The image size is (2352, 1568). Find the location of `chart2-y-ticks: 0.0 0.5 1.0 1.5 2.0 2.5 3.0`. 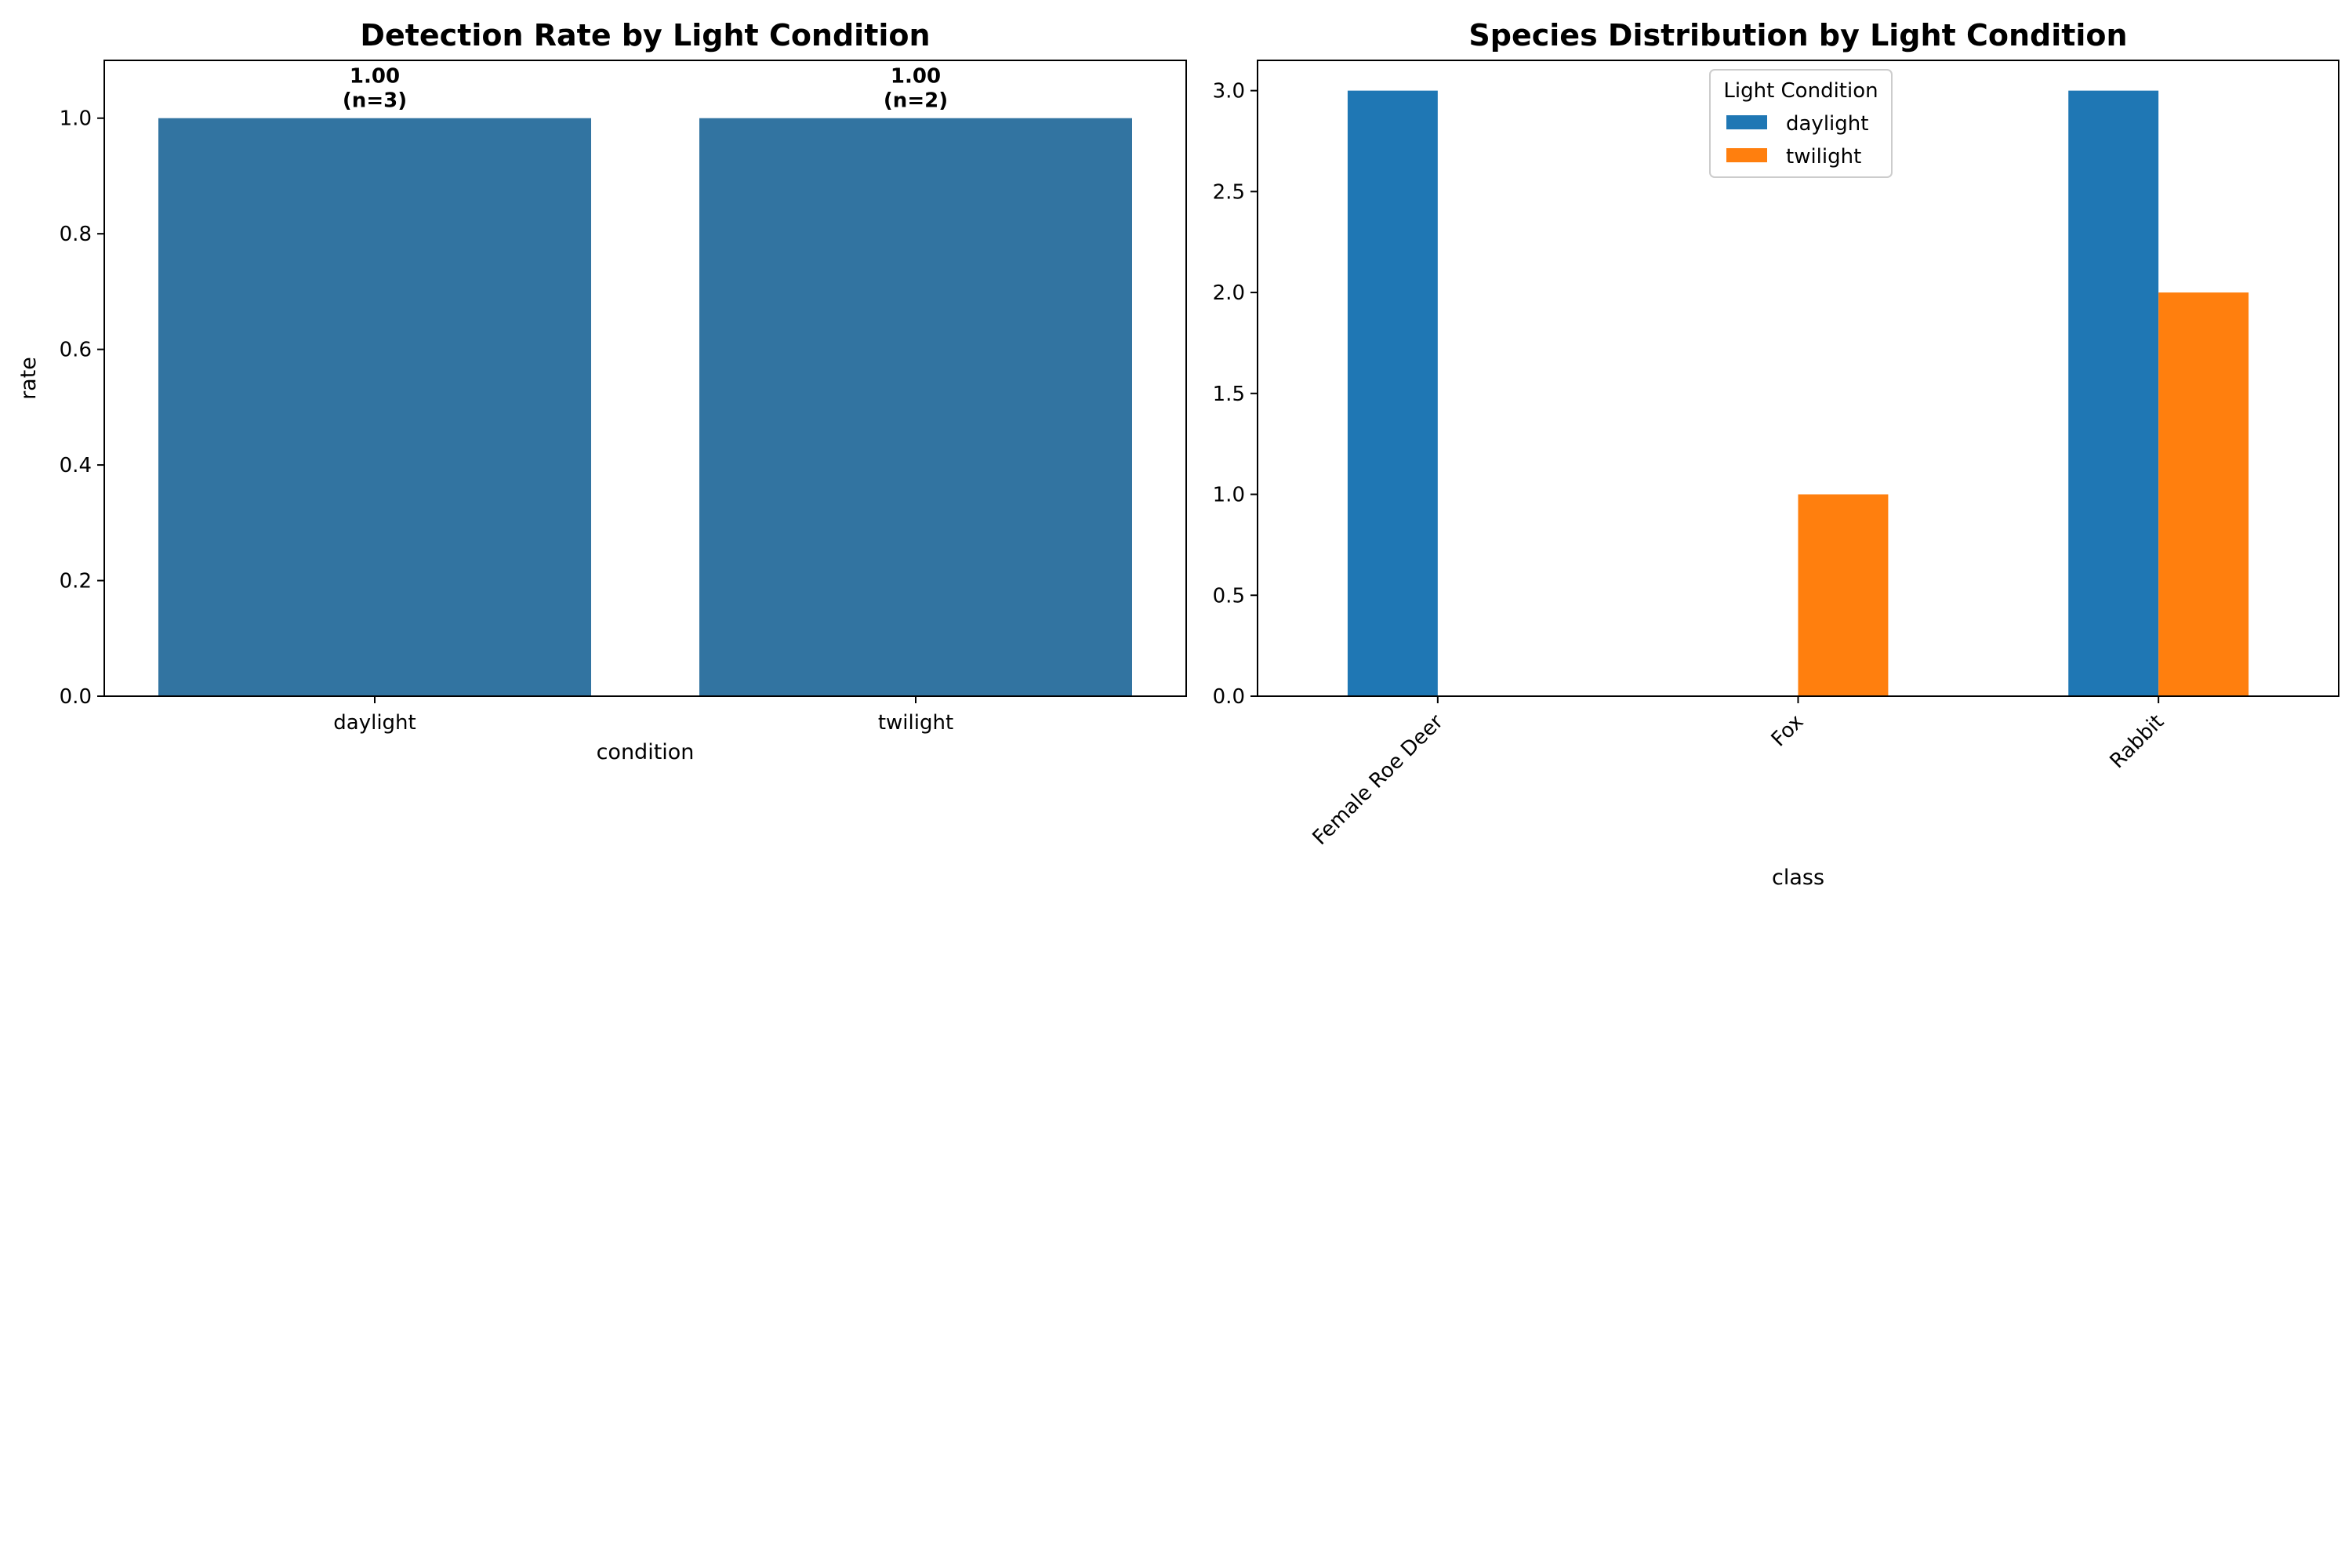

chart2-y-ticks: 0.0 0.5 1.0 1.5 2.0 2.5 3.0 is located at coordinates (1235, 394).